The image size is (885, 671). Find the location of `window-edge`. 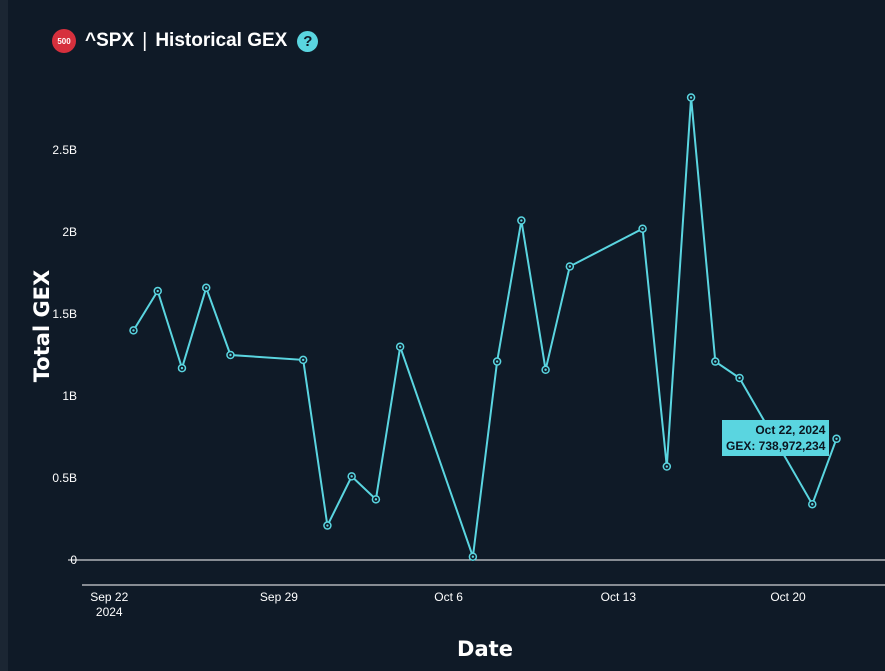

window-edge is located at coordinates (4, 335).